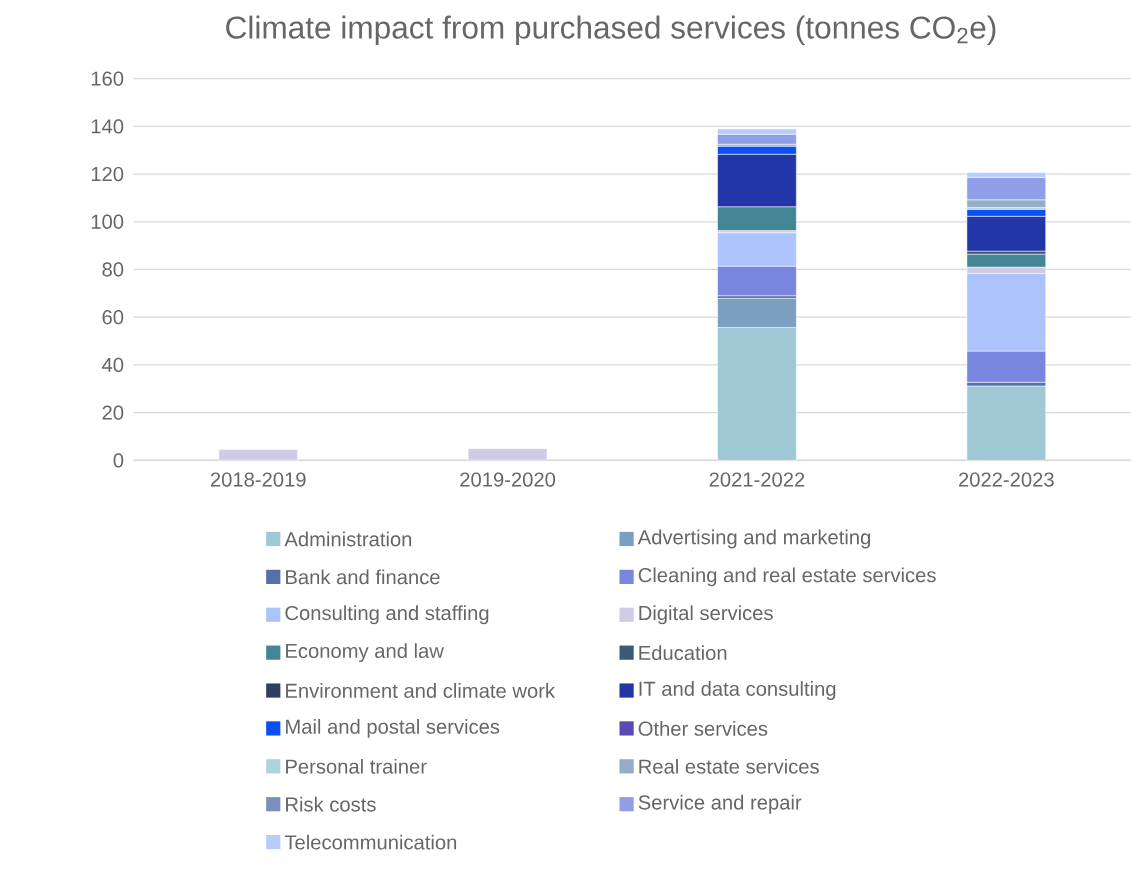 The image size is (1131, 875). What do you see at coordinates (107, 221) in the screenshot?
I see `y-tick-label: 100` at bounding box center [107, 221].